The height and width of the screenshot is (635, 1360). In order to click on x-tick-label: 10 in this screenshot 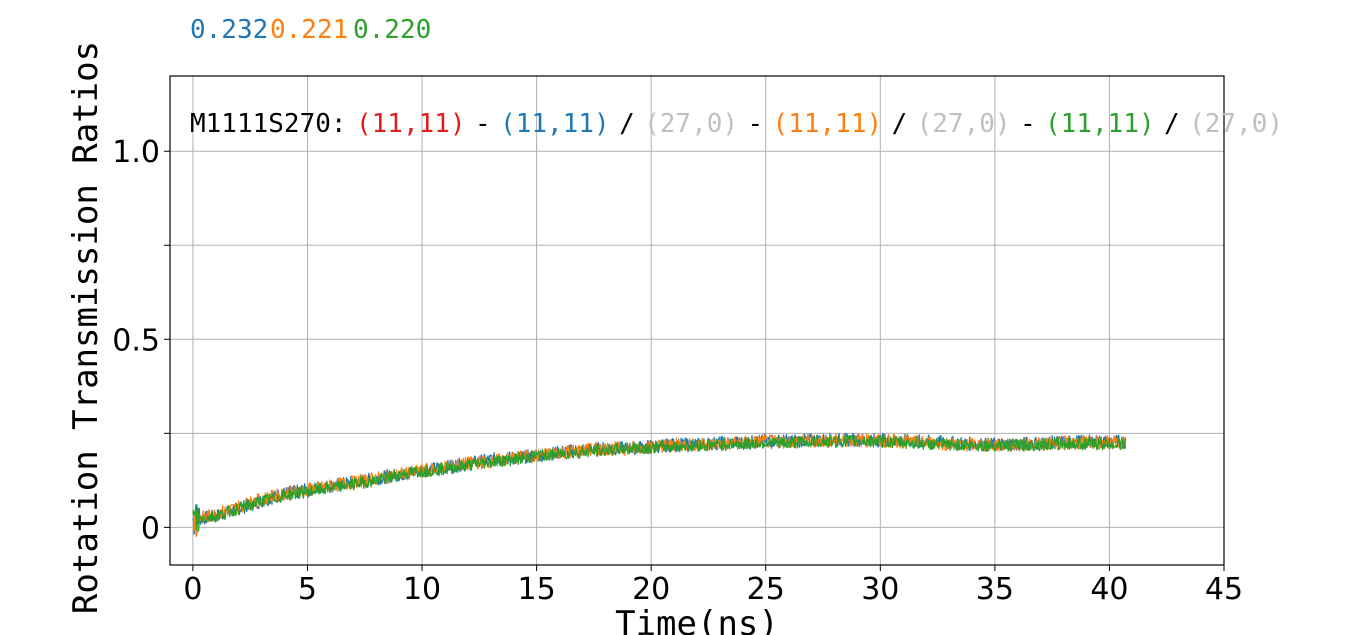, I will do `click(422, 589)`.